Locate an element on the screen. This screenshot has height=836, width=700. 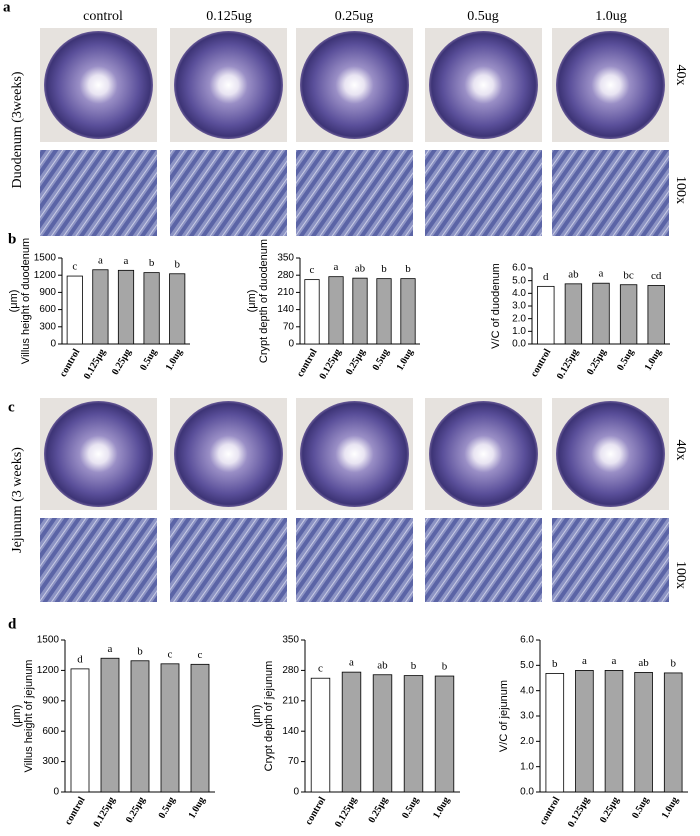
y-tick-label: 1200 is located at coordinates (45, 275).